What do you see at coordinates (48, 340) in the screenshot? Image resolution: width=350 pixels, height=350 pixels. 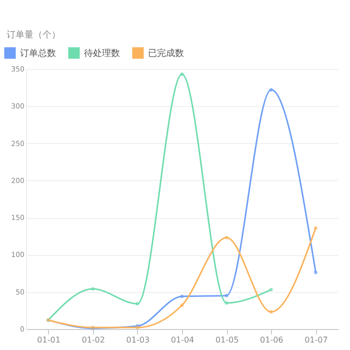 I see `x-tick-label: 01-01` at bounding box center [48, 340].